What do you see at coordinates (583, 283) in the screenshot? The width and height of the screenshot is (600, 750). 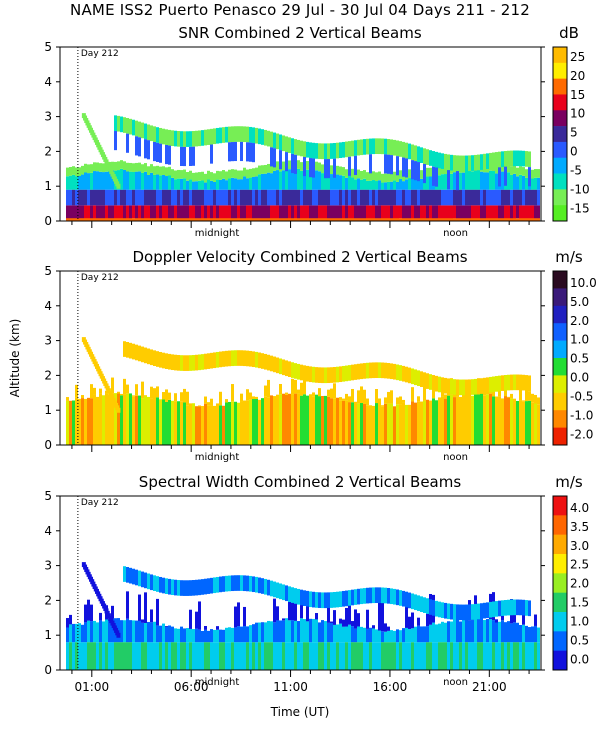 I see `colorbar-label: 10.0` at bounding box center [583, 283].